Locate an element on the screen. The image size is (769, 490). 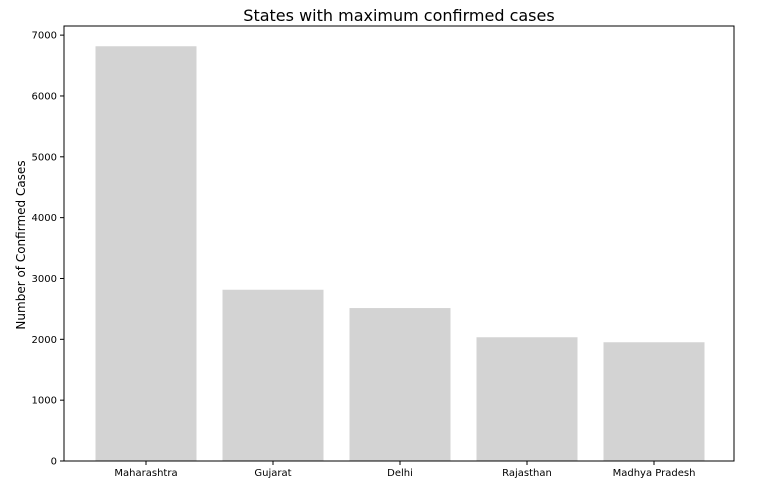
y-axis-label: Number of Confirmed Cases is located at coordinates (21, 244).